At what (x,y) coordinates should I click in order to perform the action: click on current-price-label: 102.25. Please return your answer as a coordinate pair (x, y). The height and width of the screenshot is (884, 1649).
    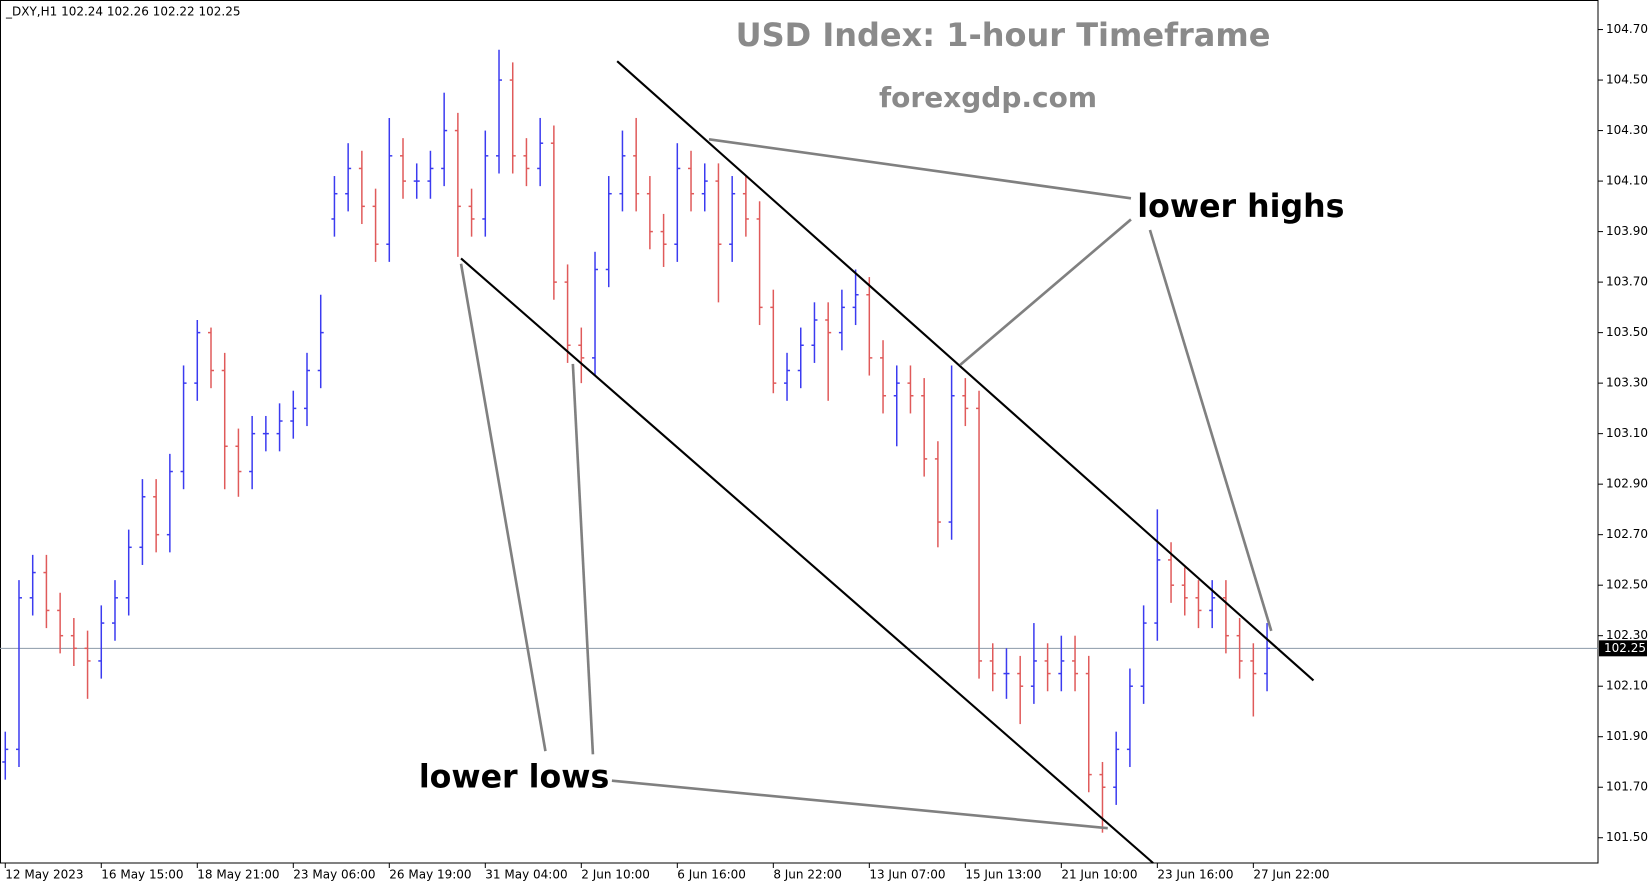
    Looking at the image, I should click on (1625, 648).